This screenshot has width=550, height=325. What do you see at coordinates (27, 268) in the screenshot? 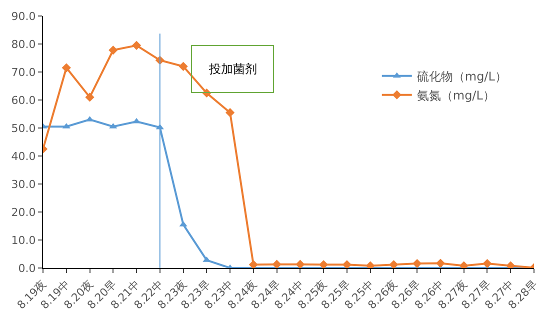
I see `y-tick-label: 0.0` at bounding box center [27, 268].